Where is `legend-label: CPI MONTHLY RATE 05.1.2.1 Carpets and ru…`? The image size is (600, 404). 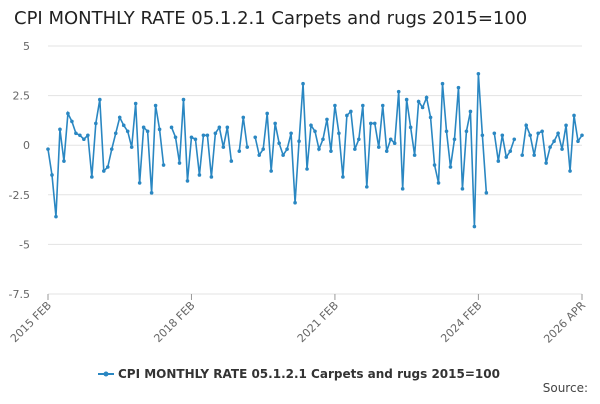
legend-label: CPI MONTHLY RATE 05.1.2.1 Carpets and ru… is located at coordinates (309, 374).